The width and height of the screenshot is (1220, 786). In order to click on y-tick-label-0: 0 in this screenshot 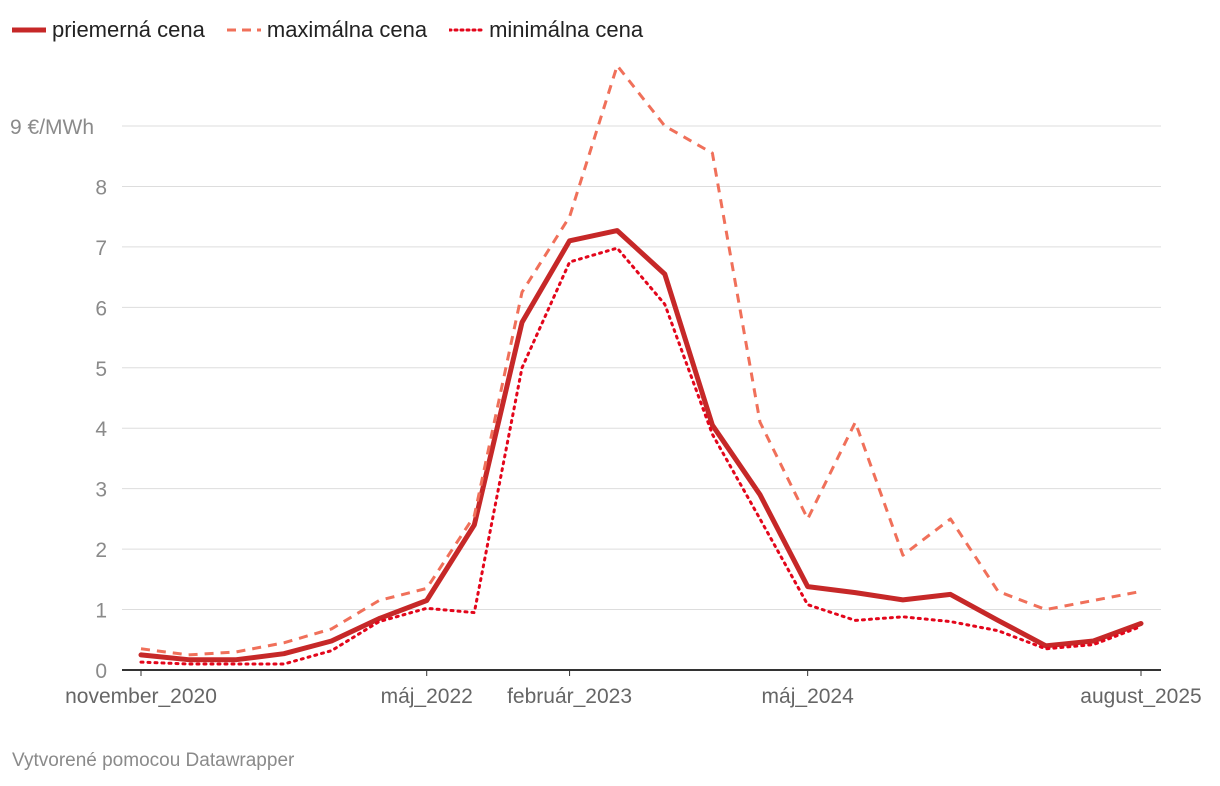, I will do `click(101, 671)`.